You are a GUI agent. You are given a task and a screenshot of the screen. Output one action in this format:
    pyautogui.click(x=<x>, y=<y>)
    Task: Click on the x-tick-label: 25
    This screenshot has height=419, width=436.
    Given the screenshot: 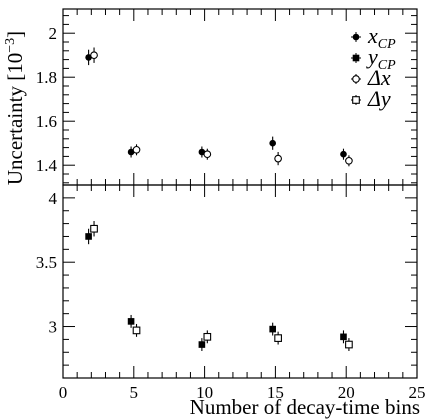 What is the action you would take?
    pyautogui.click(x=417, y=392)
    